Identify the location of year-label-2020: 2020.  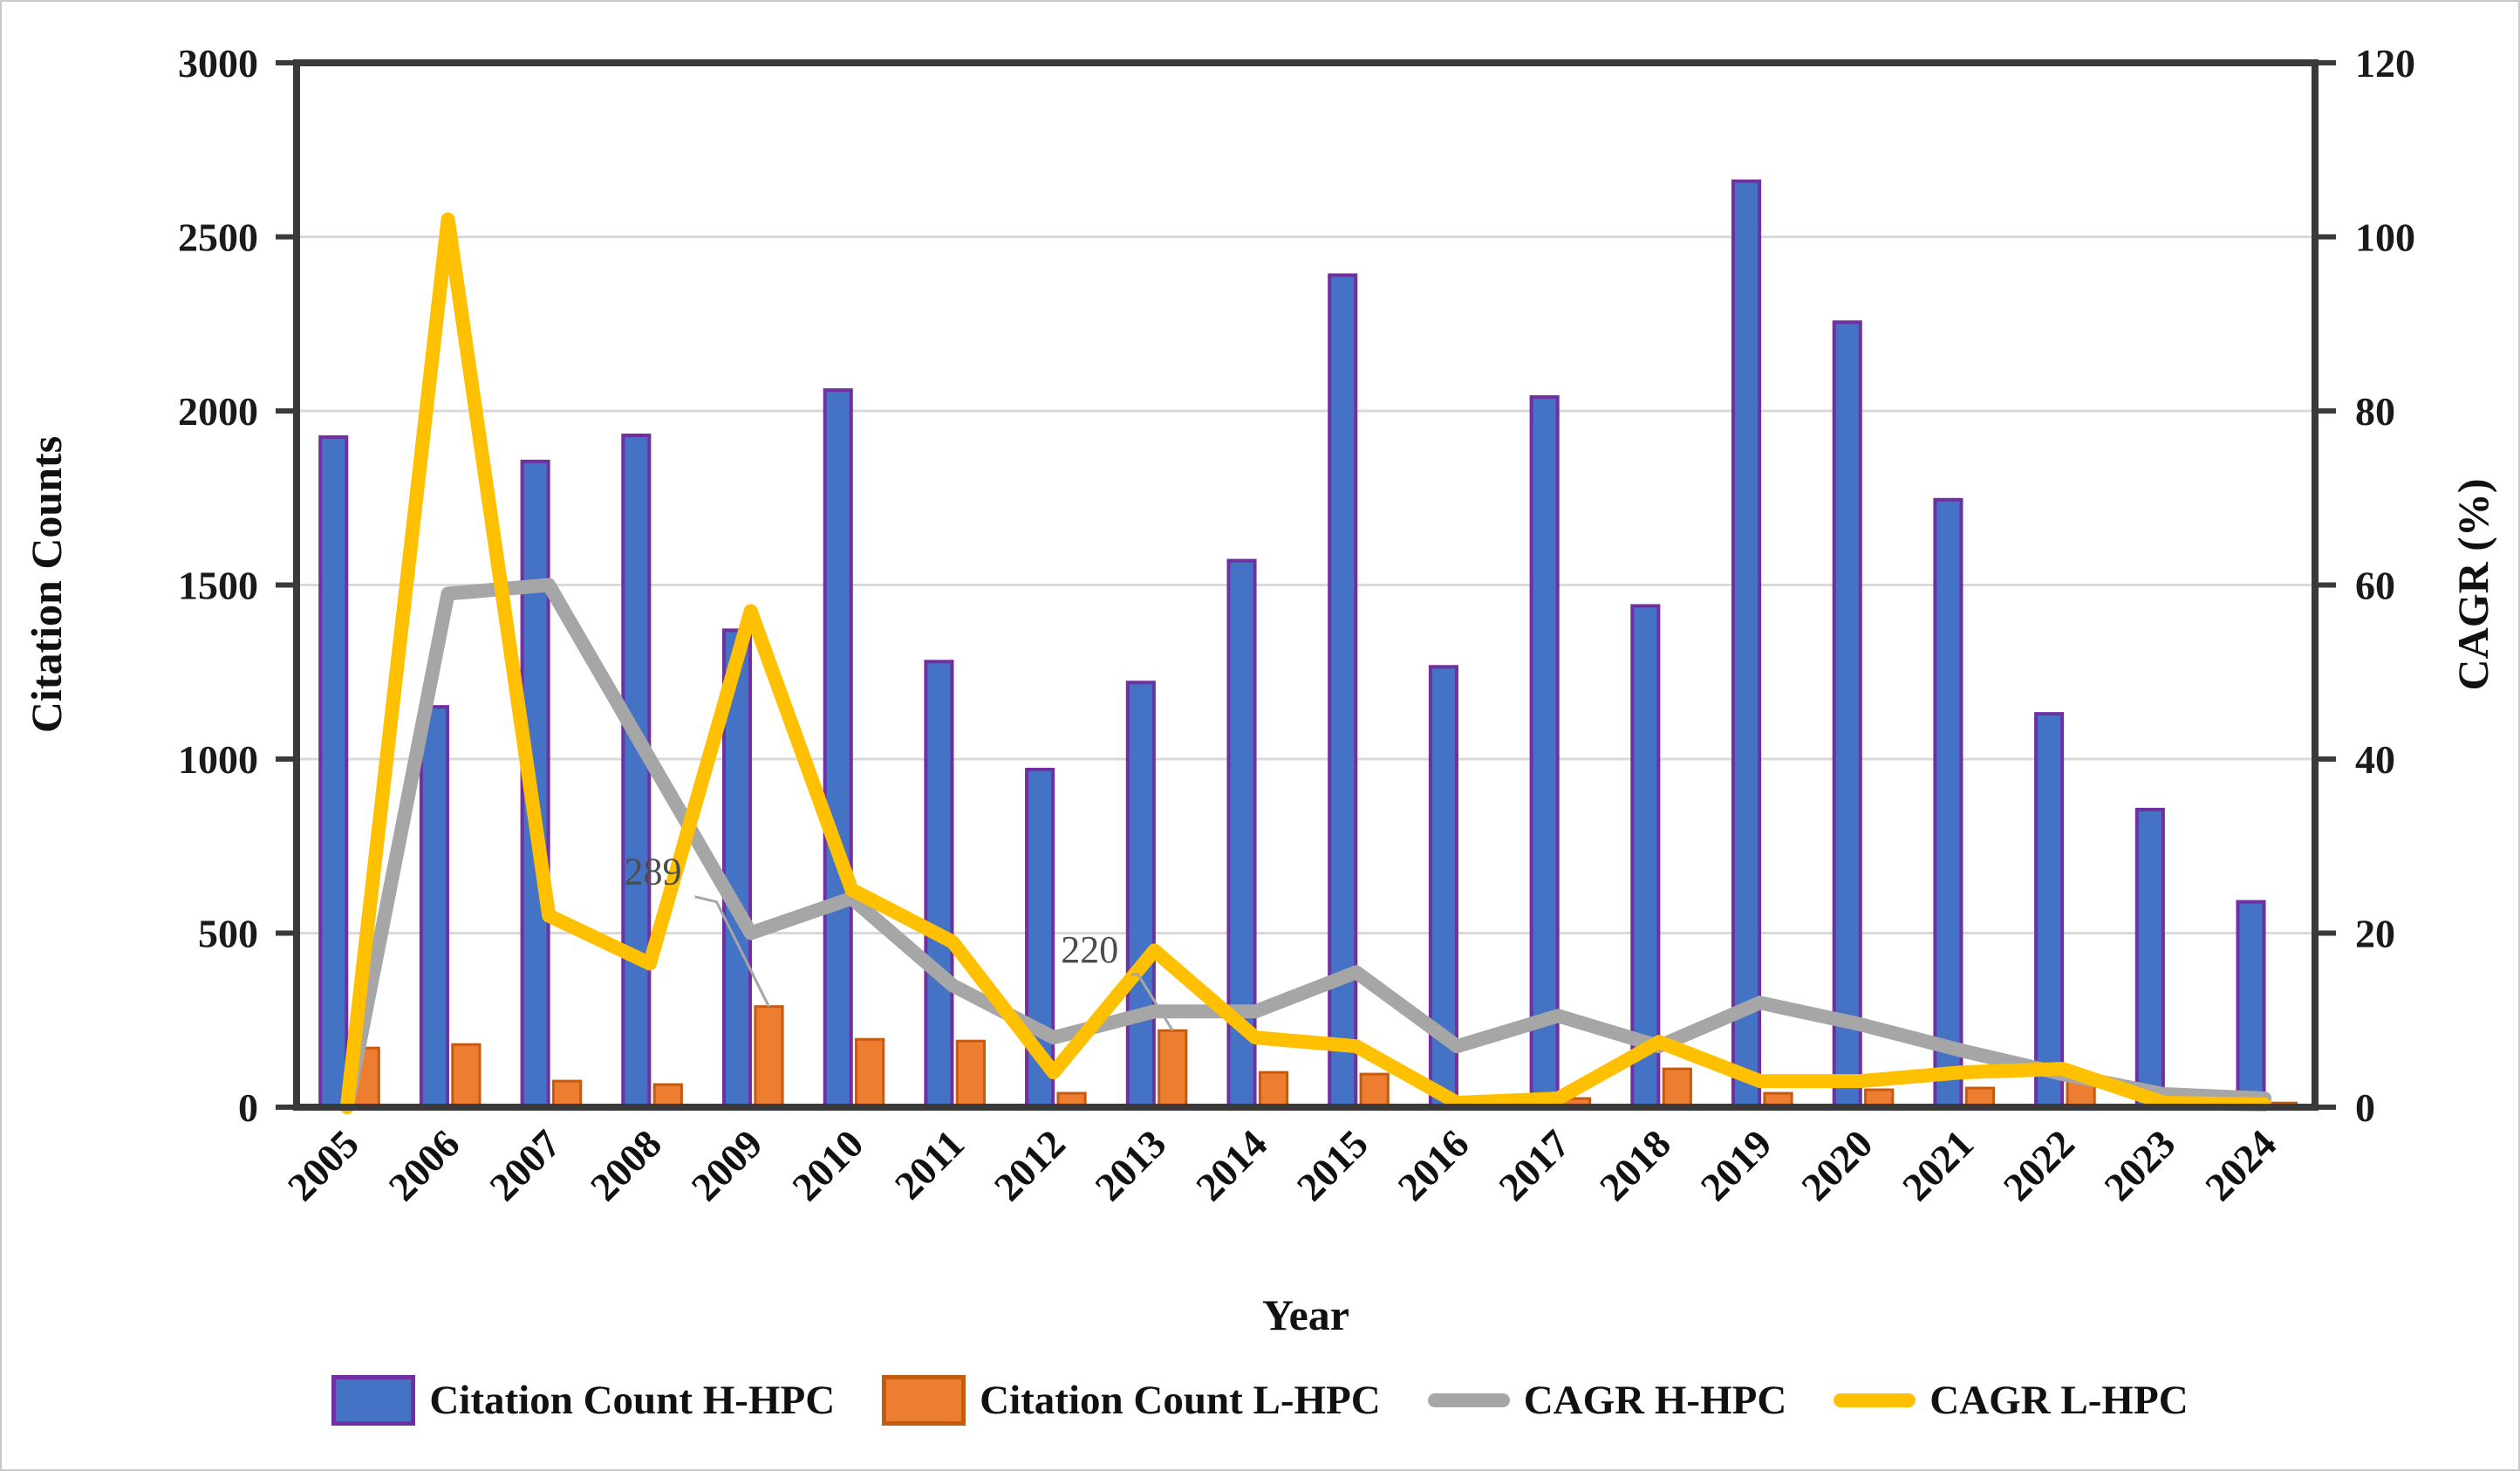
(1837, 1165).